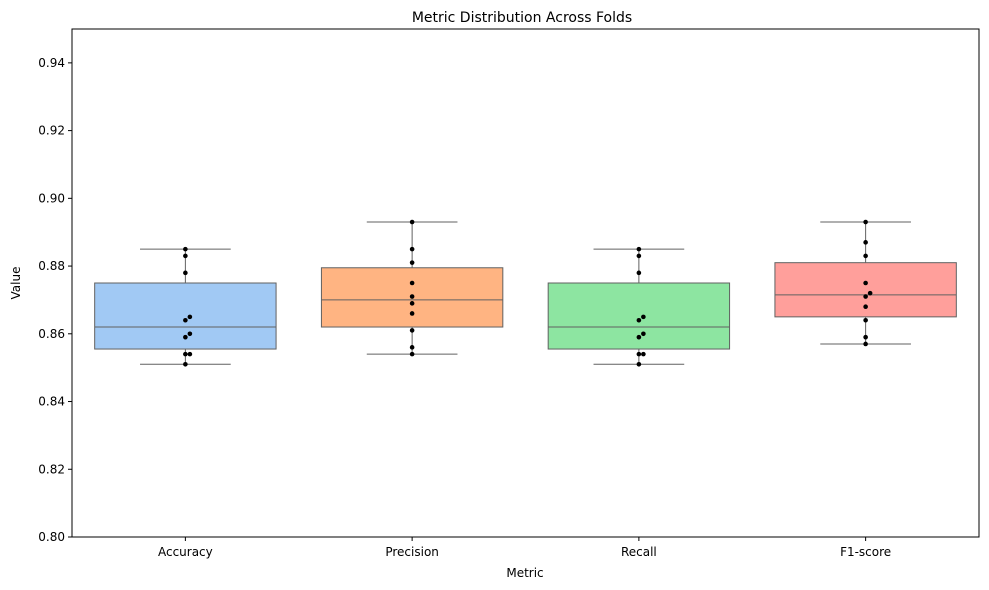 This screenshot has width=989, height=590. Describe the element at coordinates (524, 573) in the screenshot. I see `x-axis-label: Metric` at that location.